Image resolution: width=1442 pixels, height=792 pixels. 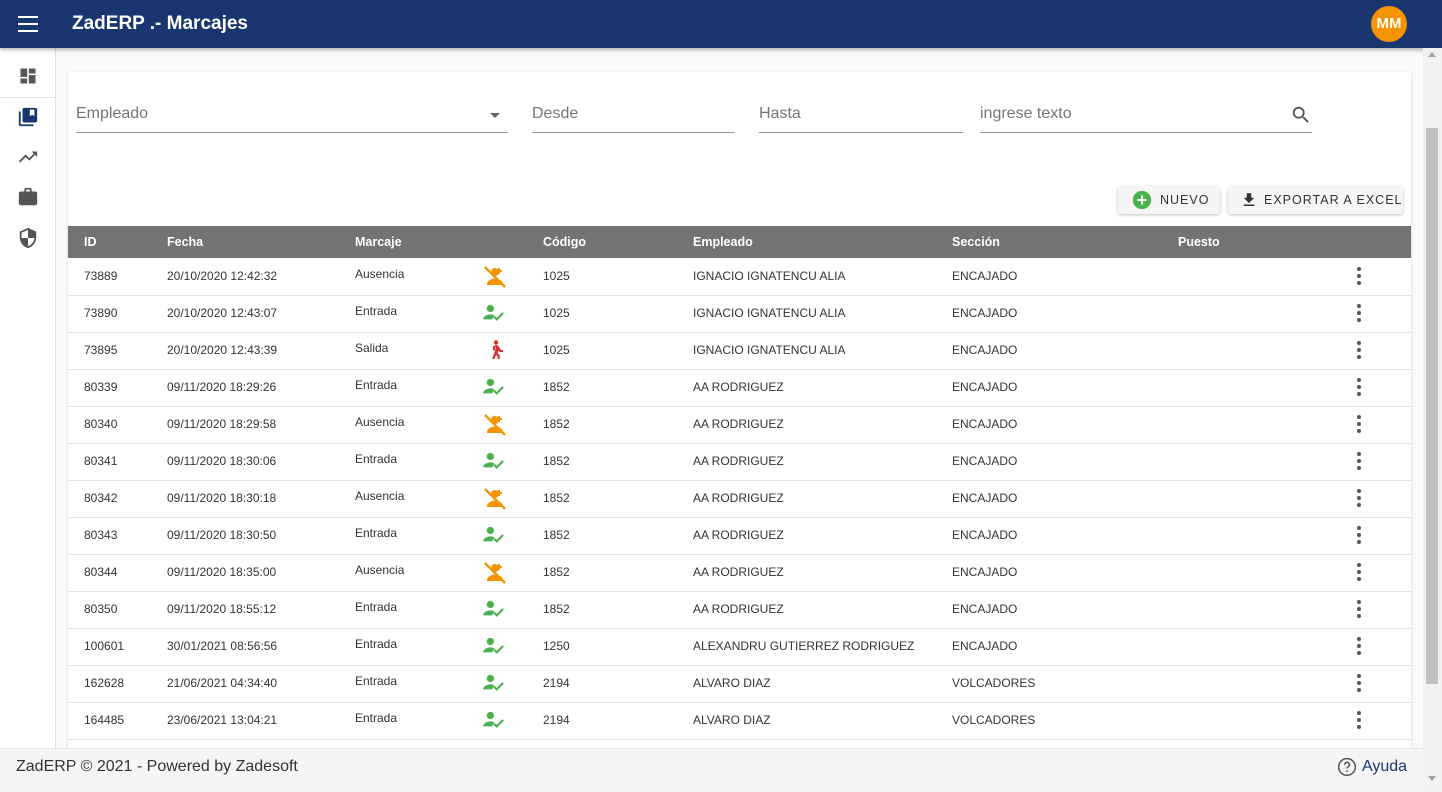 I want to click on cell-id: 73889, so click(x=101, y=276).